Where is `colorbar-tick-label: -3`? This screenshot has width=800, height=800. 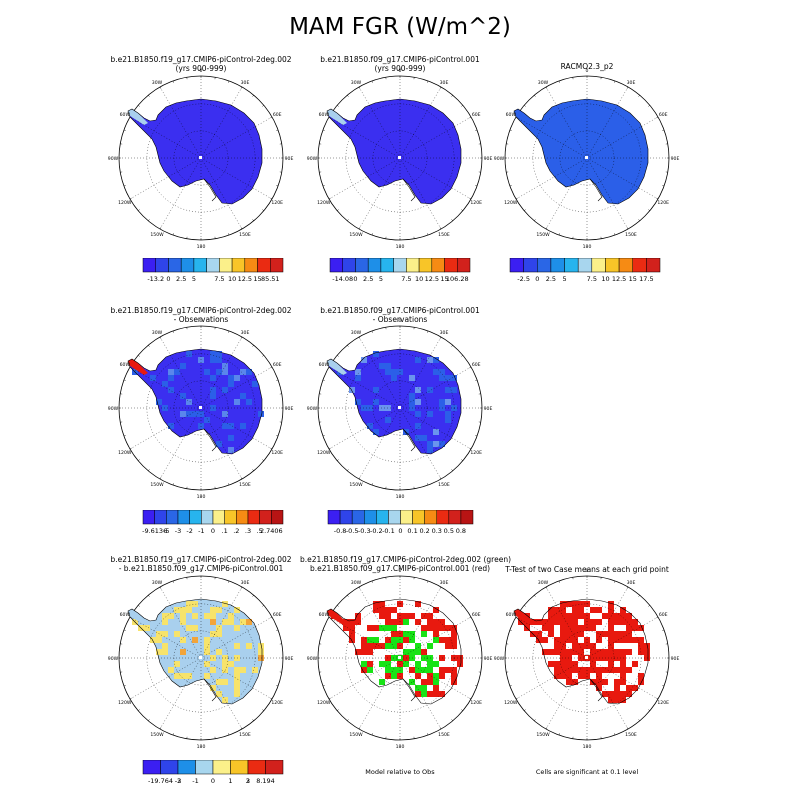
colorbar-tick-label: -3 is located at coordinates (178, 531).